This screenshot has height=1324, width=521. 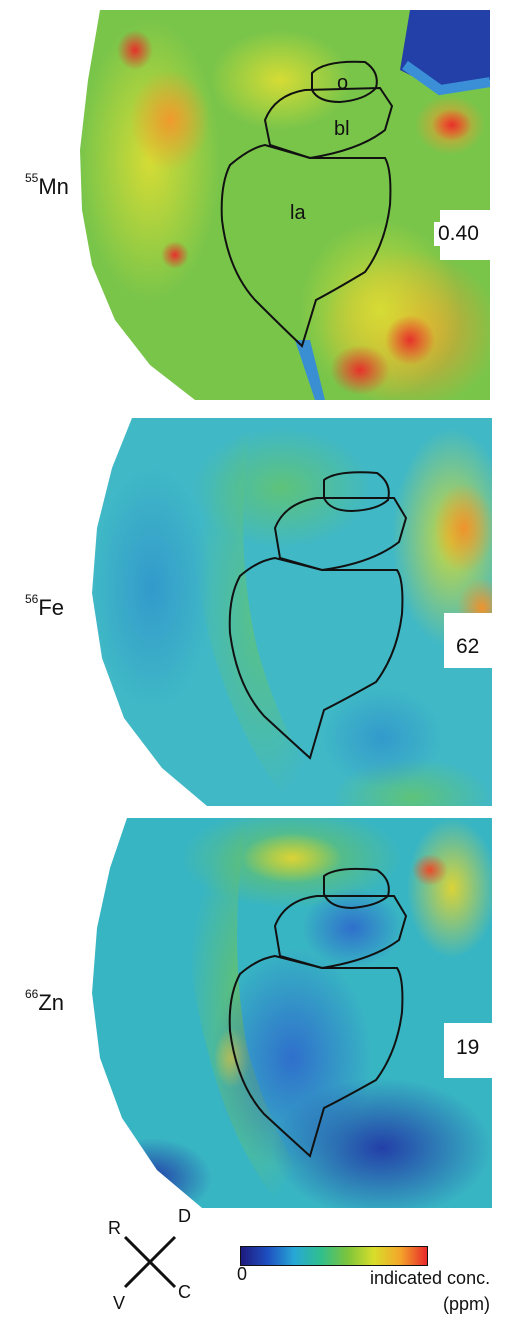 What do you see at coordinates (306, 245) in the screenshot?
I see `region-la-outline` at bounding box center [306, 245].